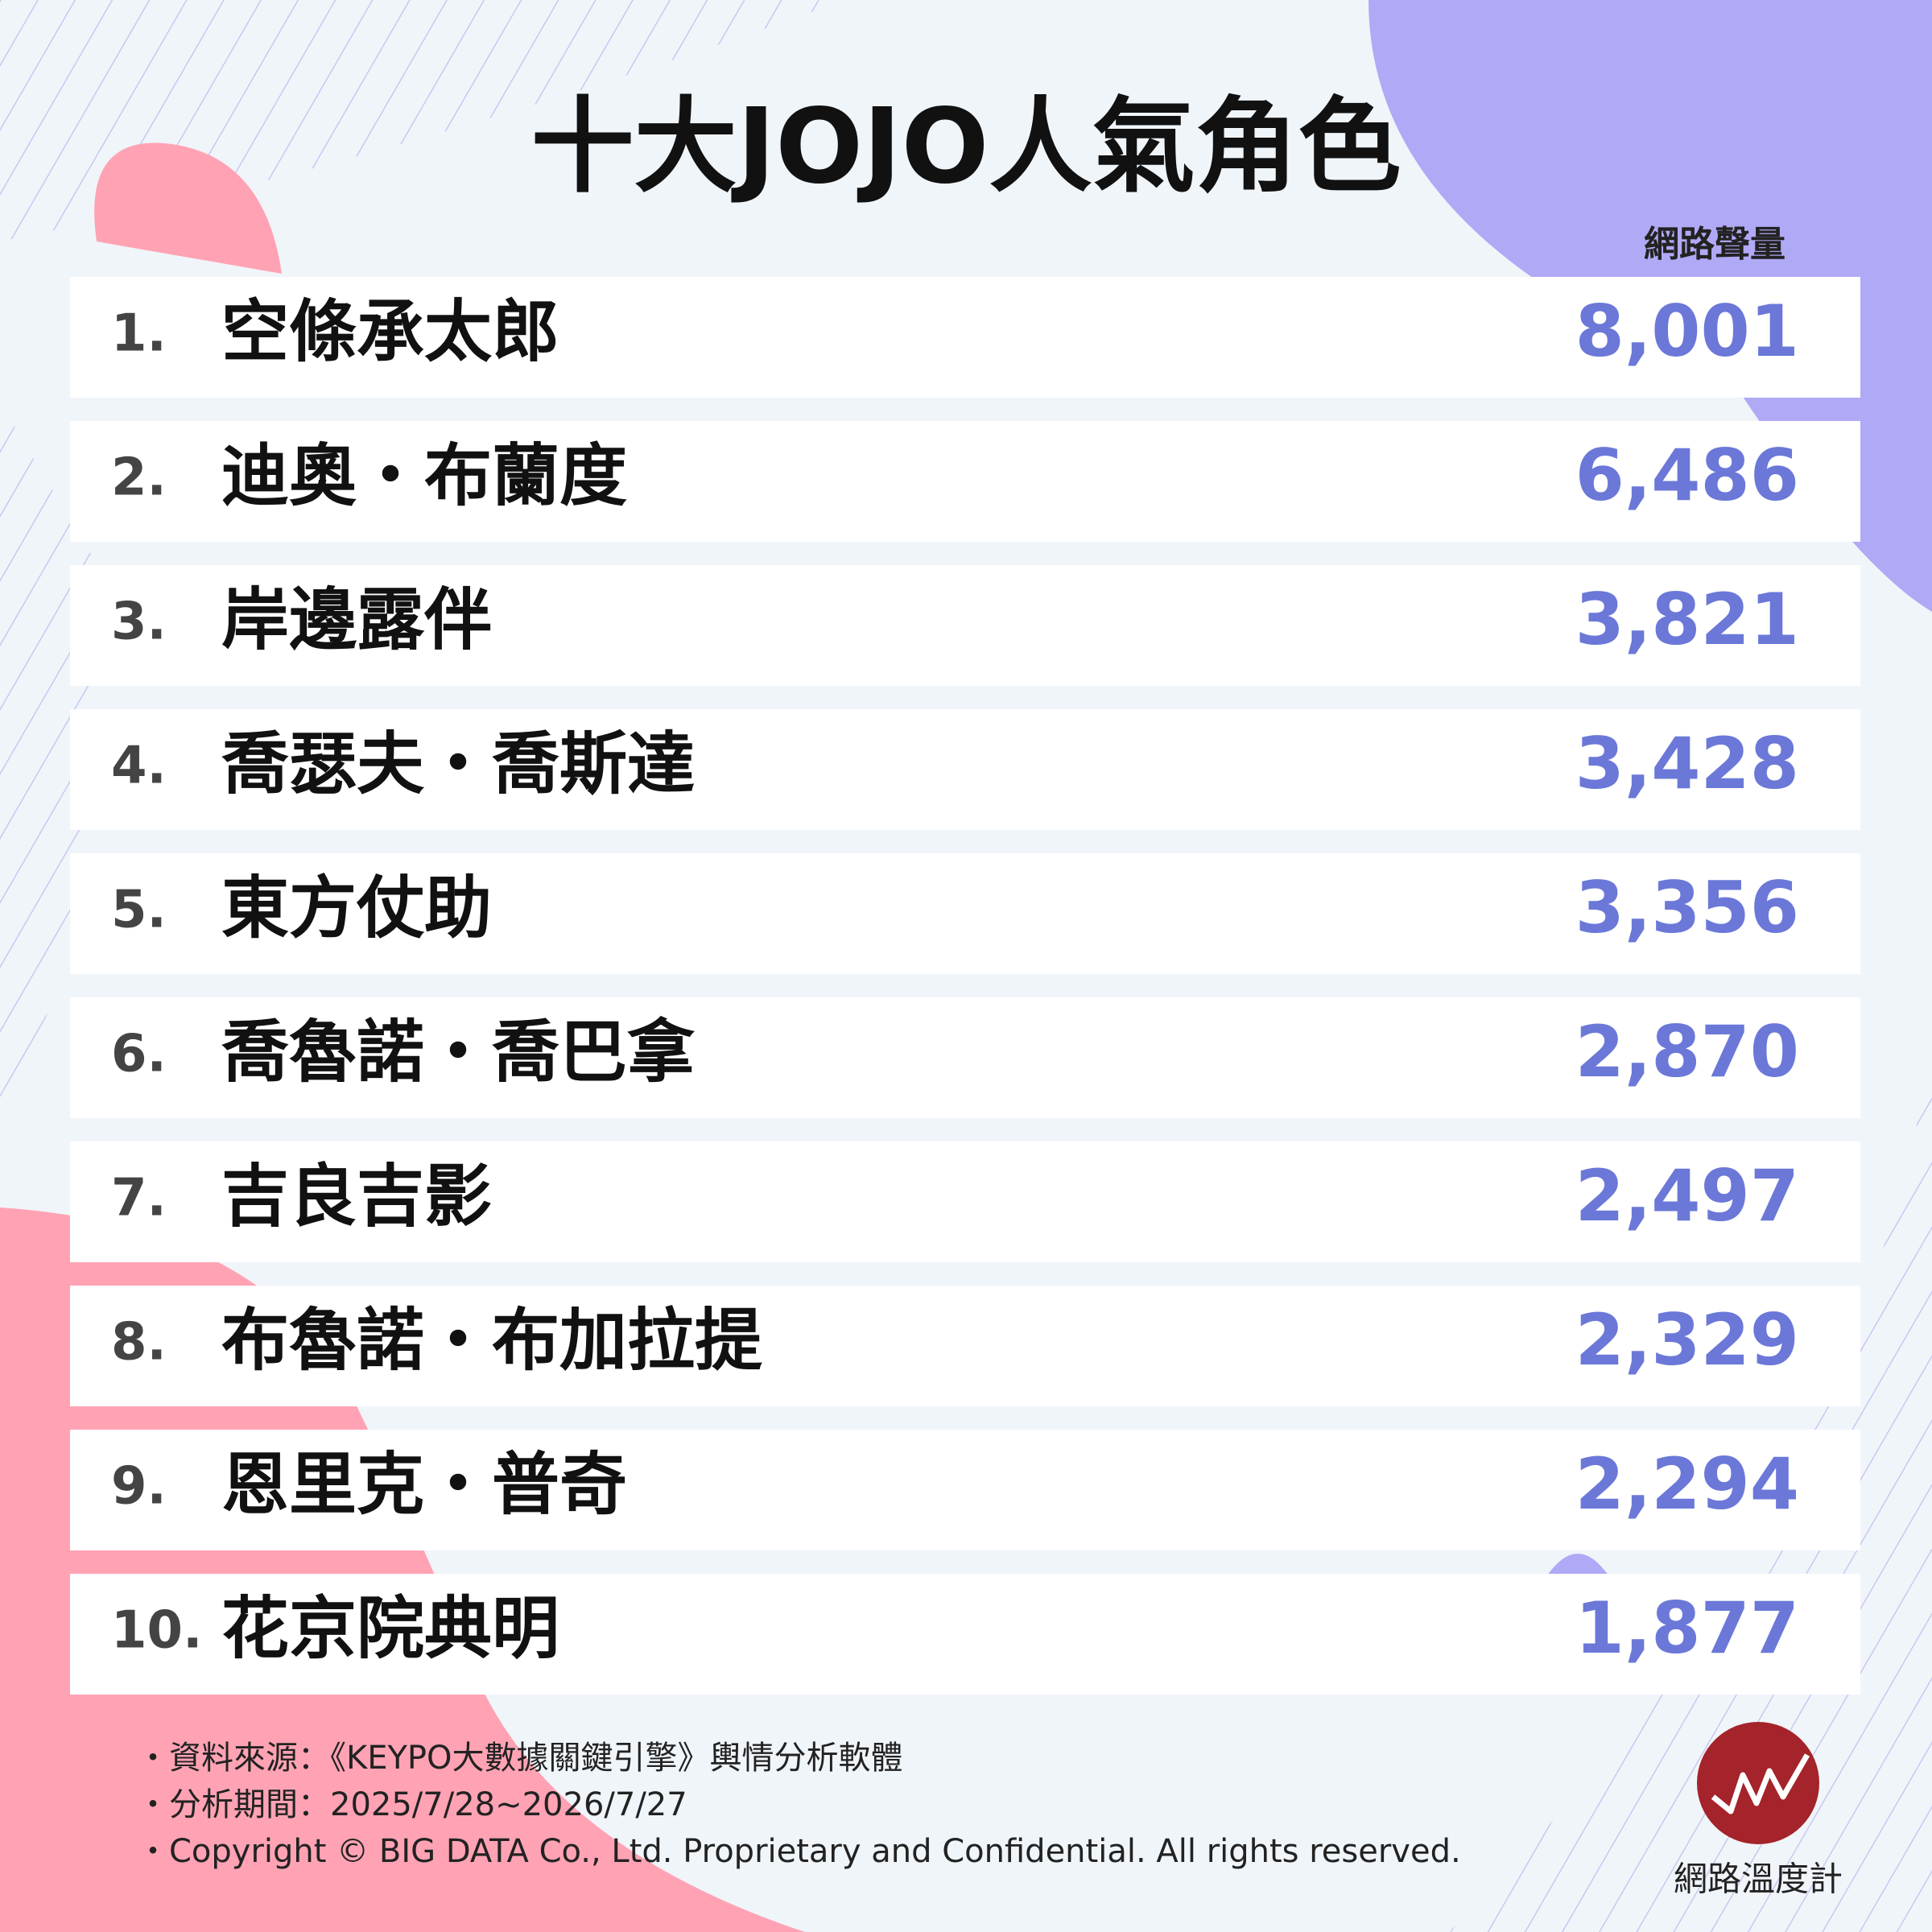  Describe the element at coordinates (1687, 907) in the screenshot. I see `volume-value: 3,356` at that location.